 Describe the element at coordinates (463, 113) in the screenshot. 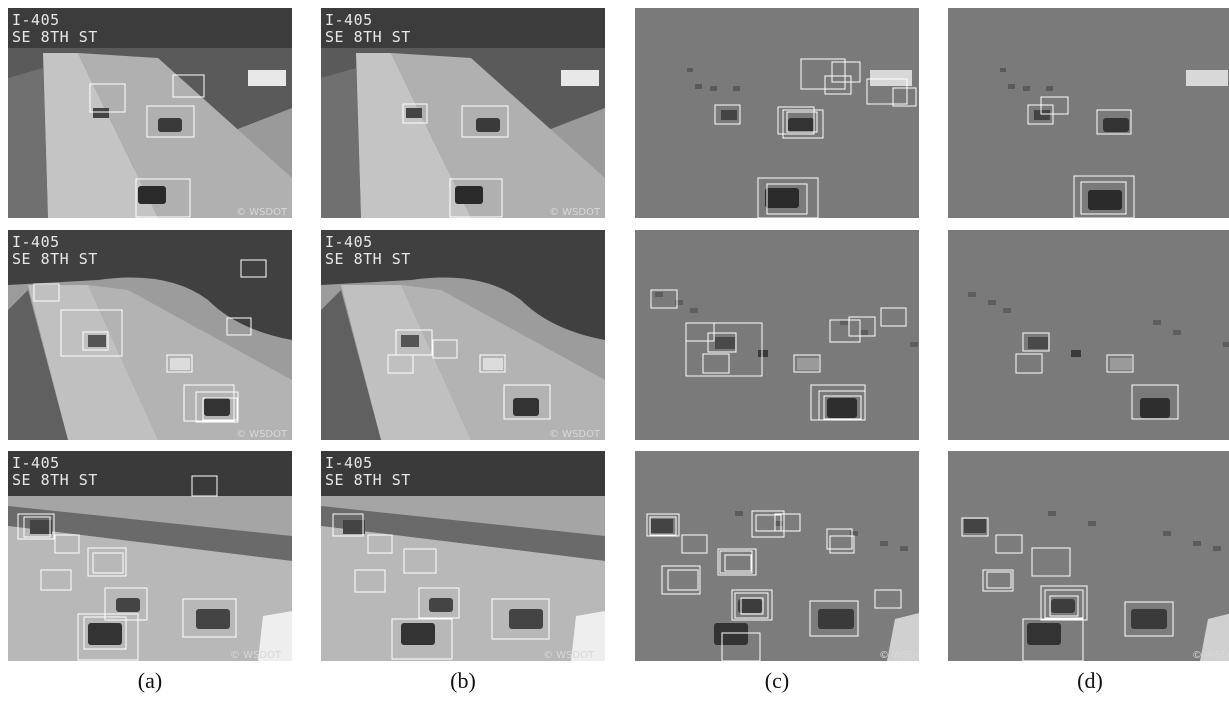

I see `frame-b-row1: I-405 SE 8TH ST © WSDOT` at that location.